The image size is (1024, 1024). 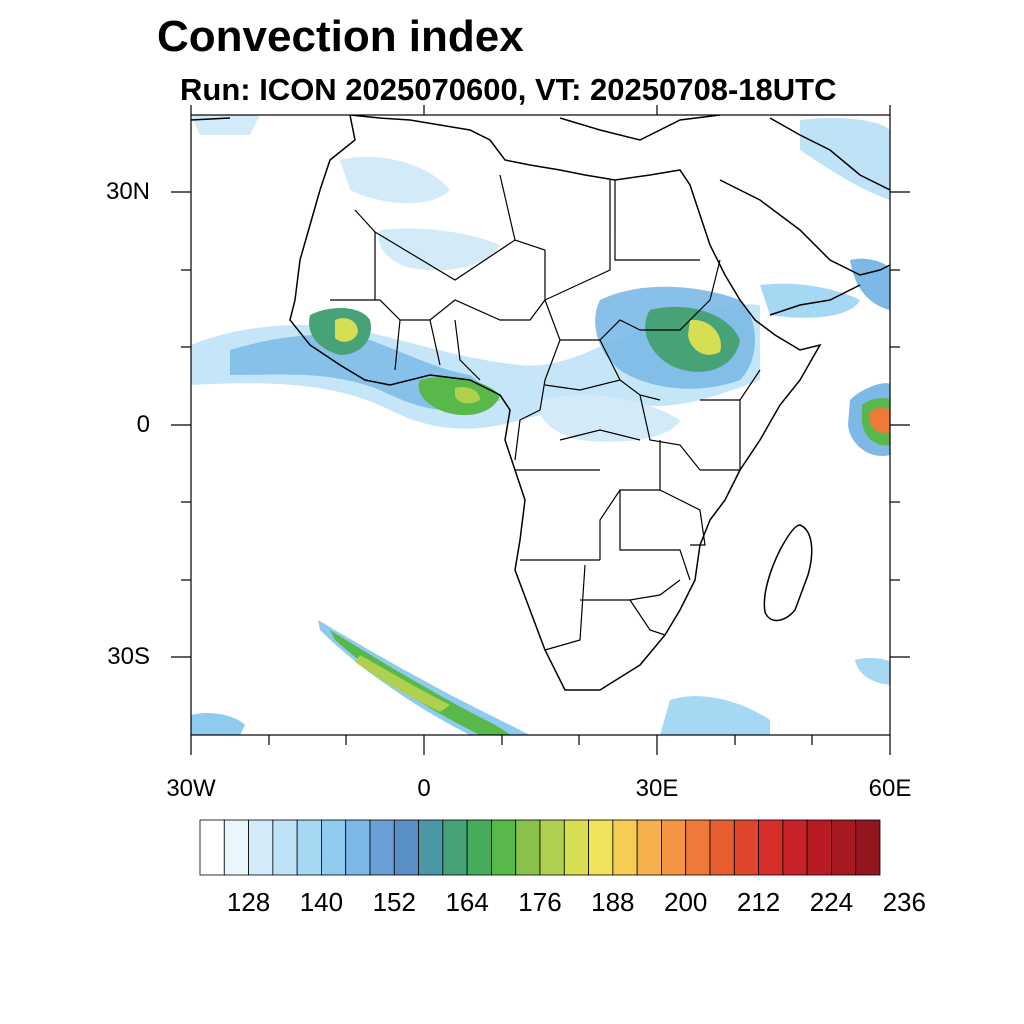 What do you see at coordinates (831, 902) in the screenshot?
I see `colorbar-tick-label: 224` at bounding box center [831, 902].